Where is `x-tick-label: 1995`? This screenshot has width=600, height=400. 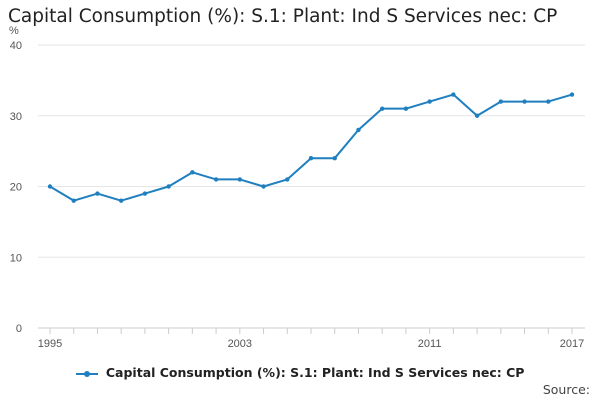 x-tick-label: 1995 is located at coordinates (50, 344).